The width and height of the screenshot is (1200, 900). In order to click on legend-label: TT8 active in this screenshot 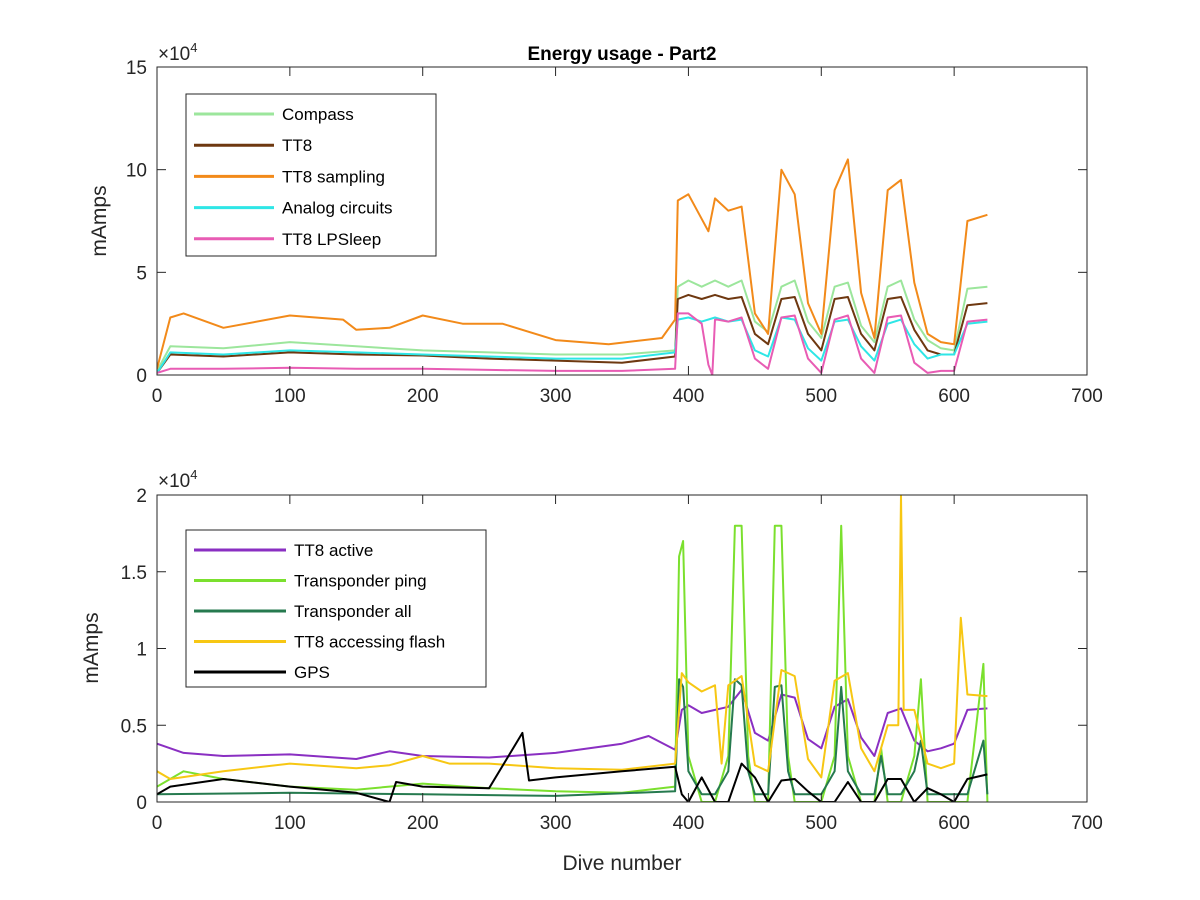, I will do `click(333, 550)`.